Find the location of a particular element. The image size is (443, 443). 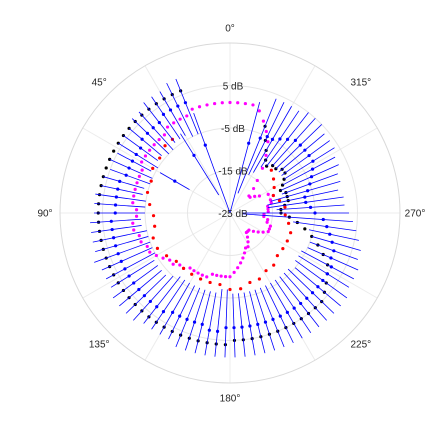

angle-tick-label: 270° is located at coordinates (415, 214).